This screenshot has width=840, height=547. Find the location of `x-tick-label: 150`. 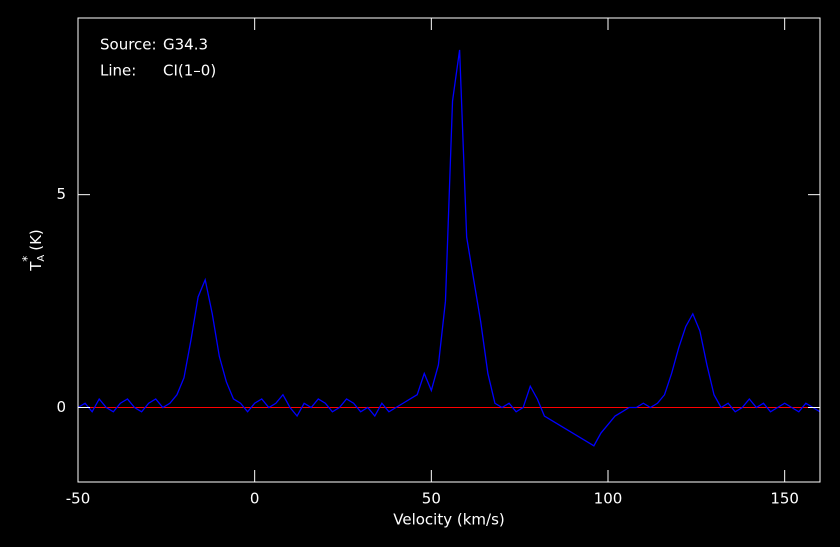

x-tick-label: 150 is located at coordinates (784, 499).